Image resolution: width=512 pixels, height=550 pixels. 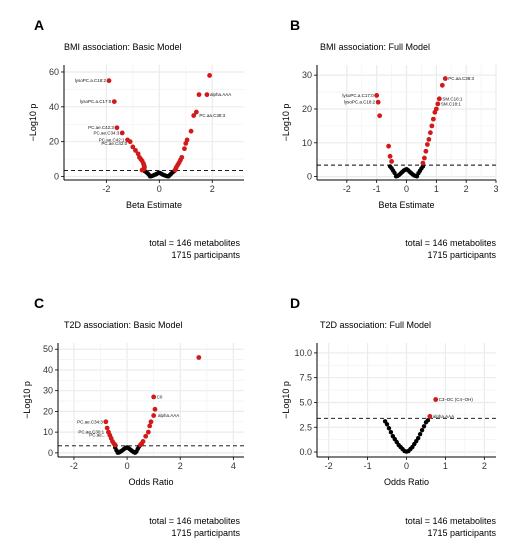 I want to click on y-tick-label: 5.0, so click(x=305, y=402).